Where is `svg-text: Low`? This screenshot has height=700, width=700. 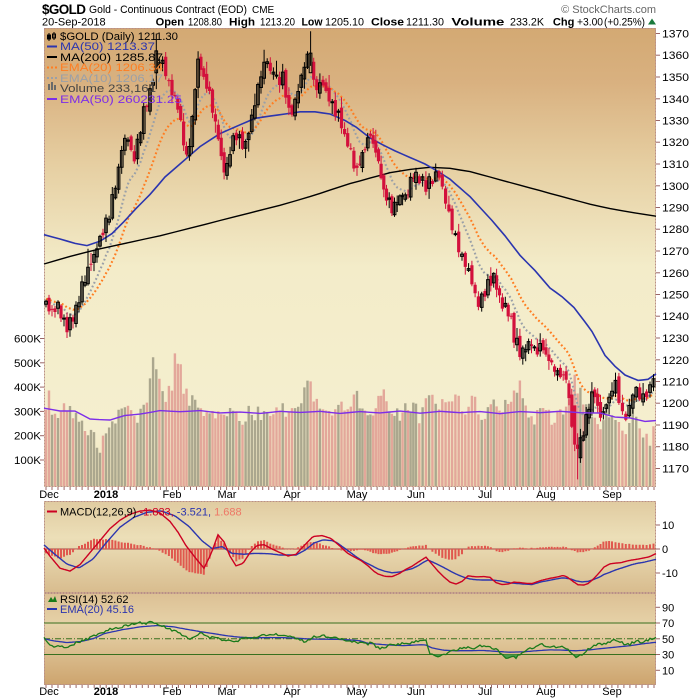 svg-text: Low is located at coordinates (312, 23).